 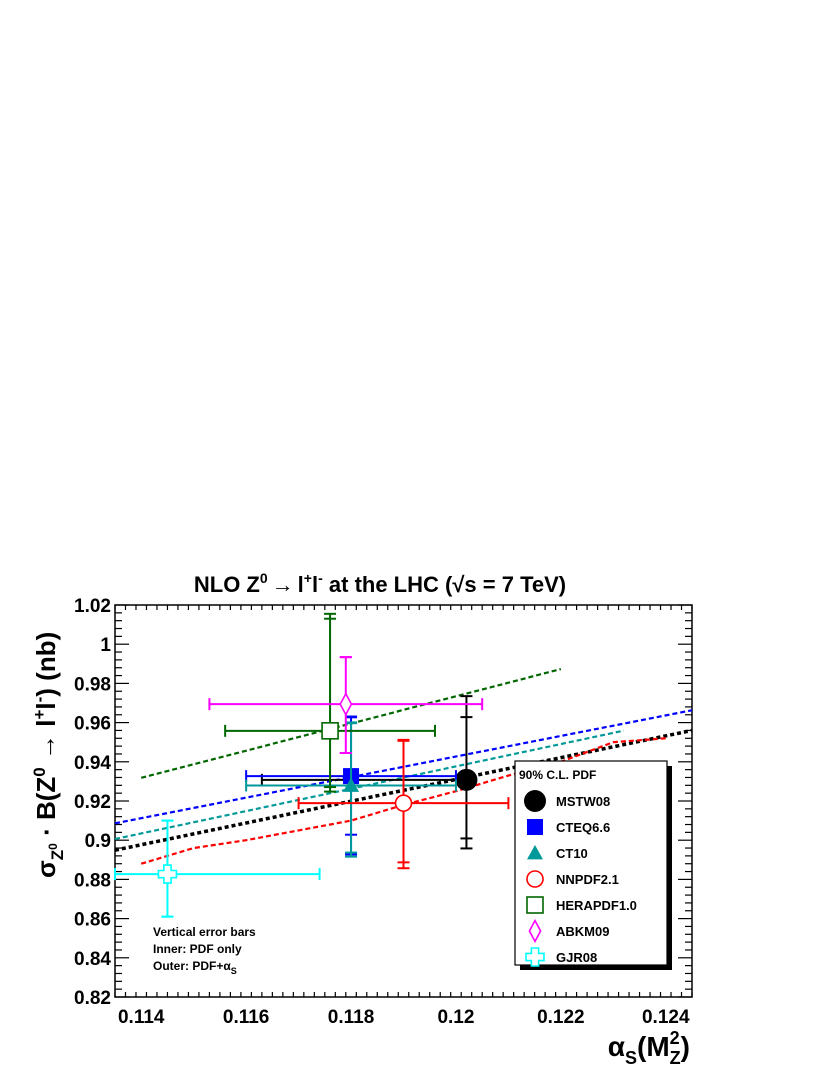 I want to click on marker-mstw08, so click(x=466, y=779).